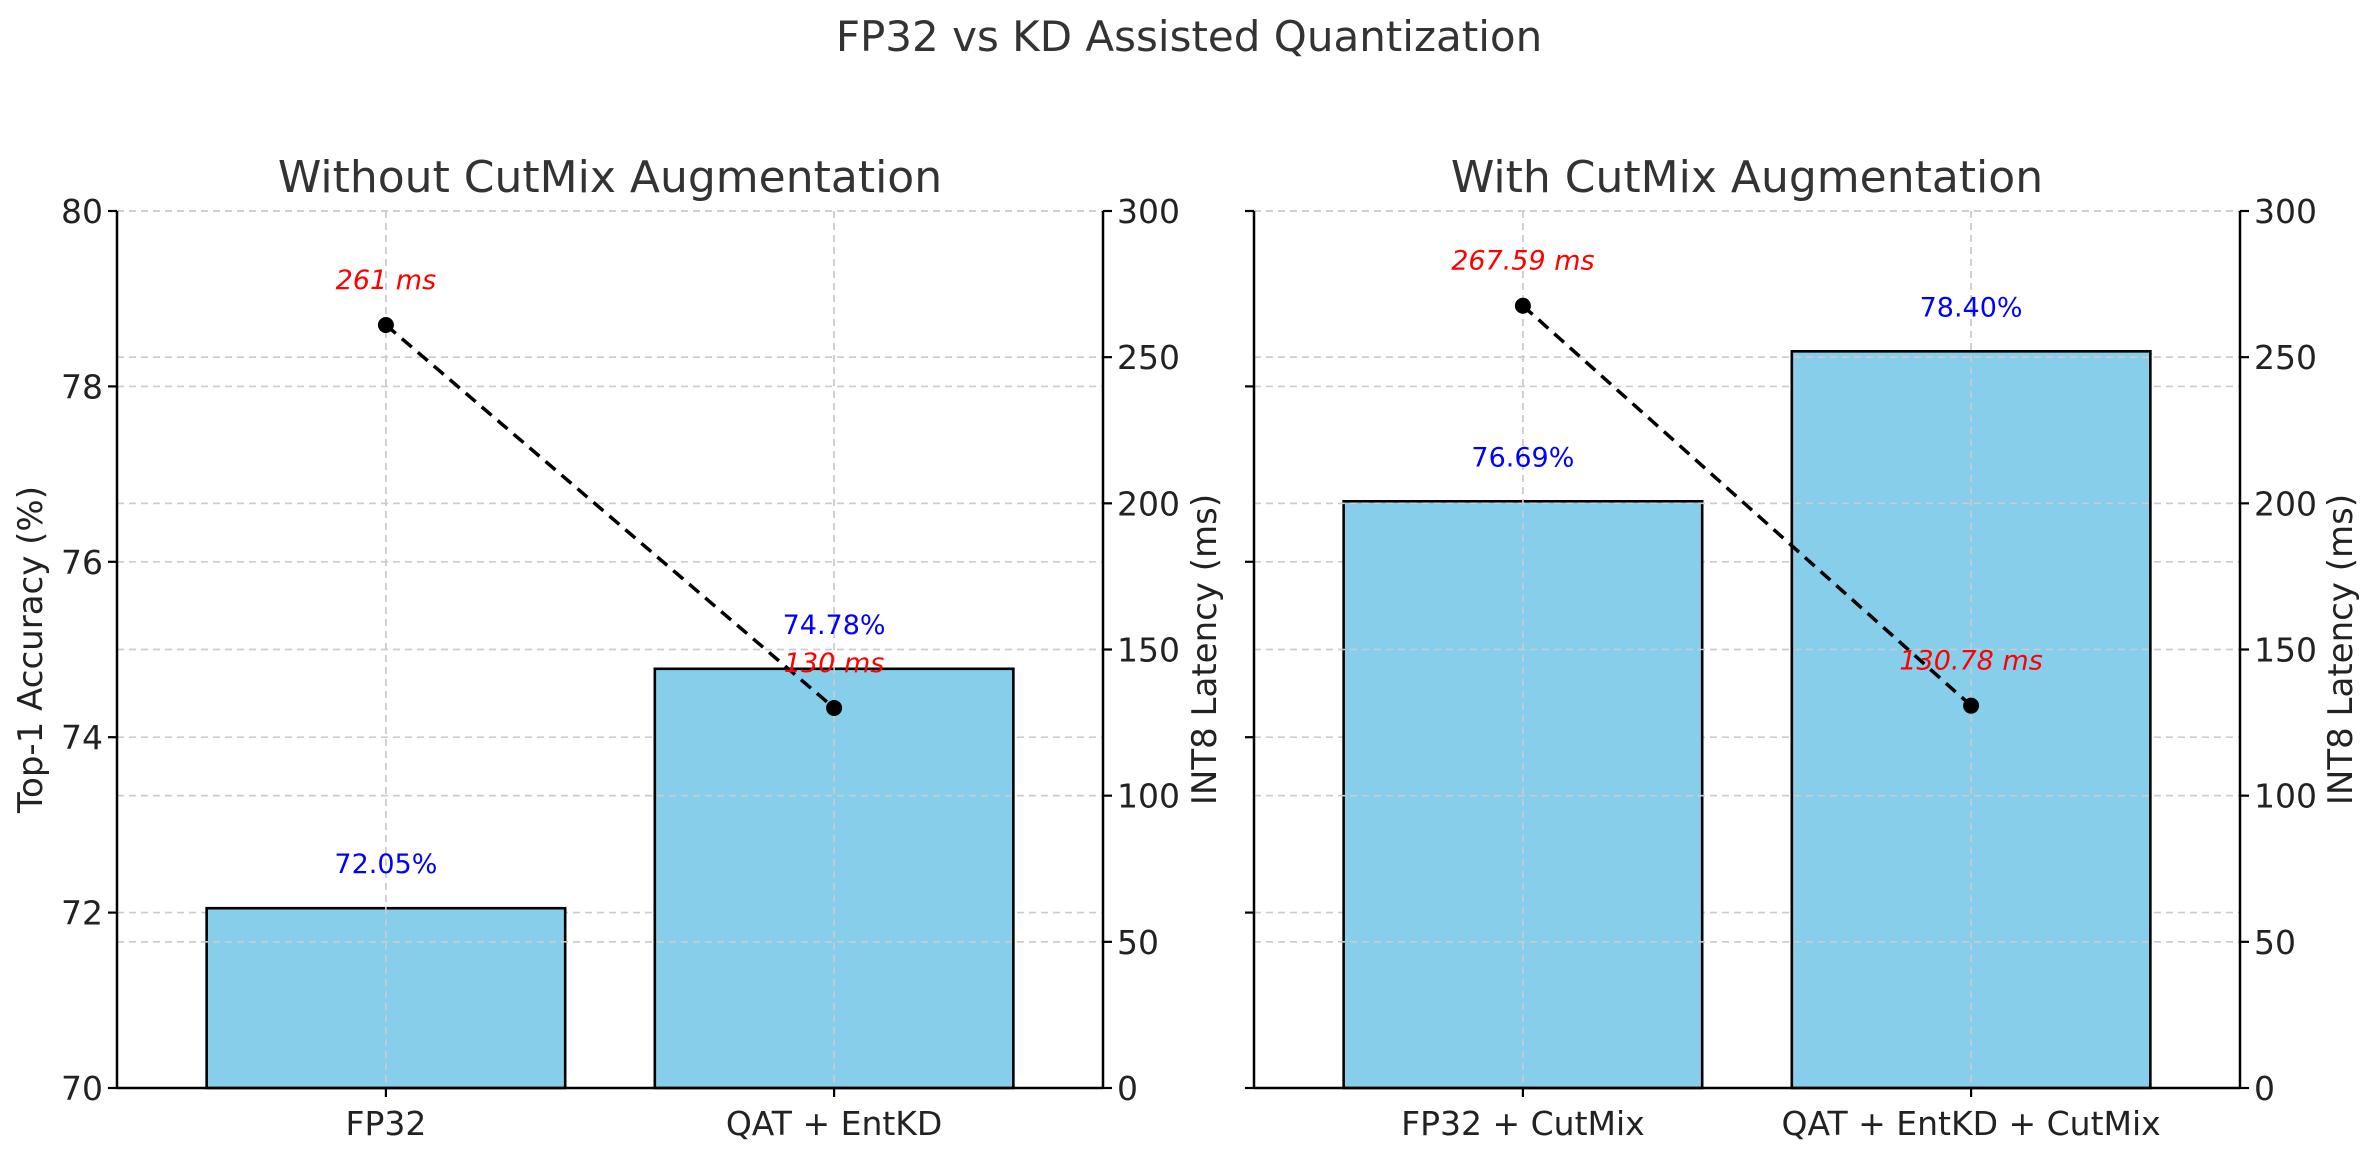 The width and height of the screenshot is (2379, 1150). What do you see at coordinates (82, 1088) in the screenshot?
I see `y-tick-label-left: 70` at bounding box center [82, 1088].